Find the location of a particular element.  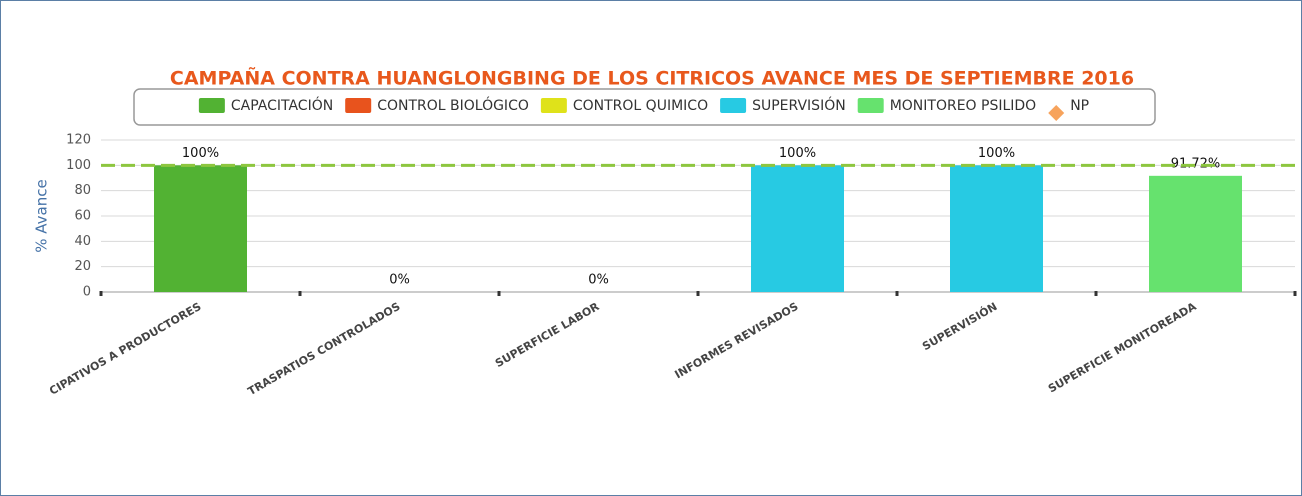

legend-label: SUPERVISIÓN is located at coordinates (799, 105).